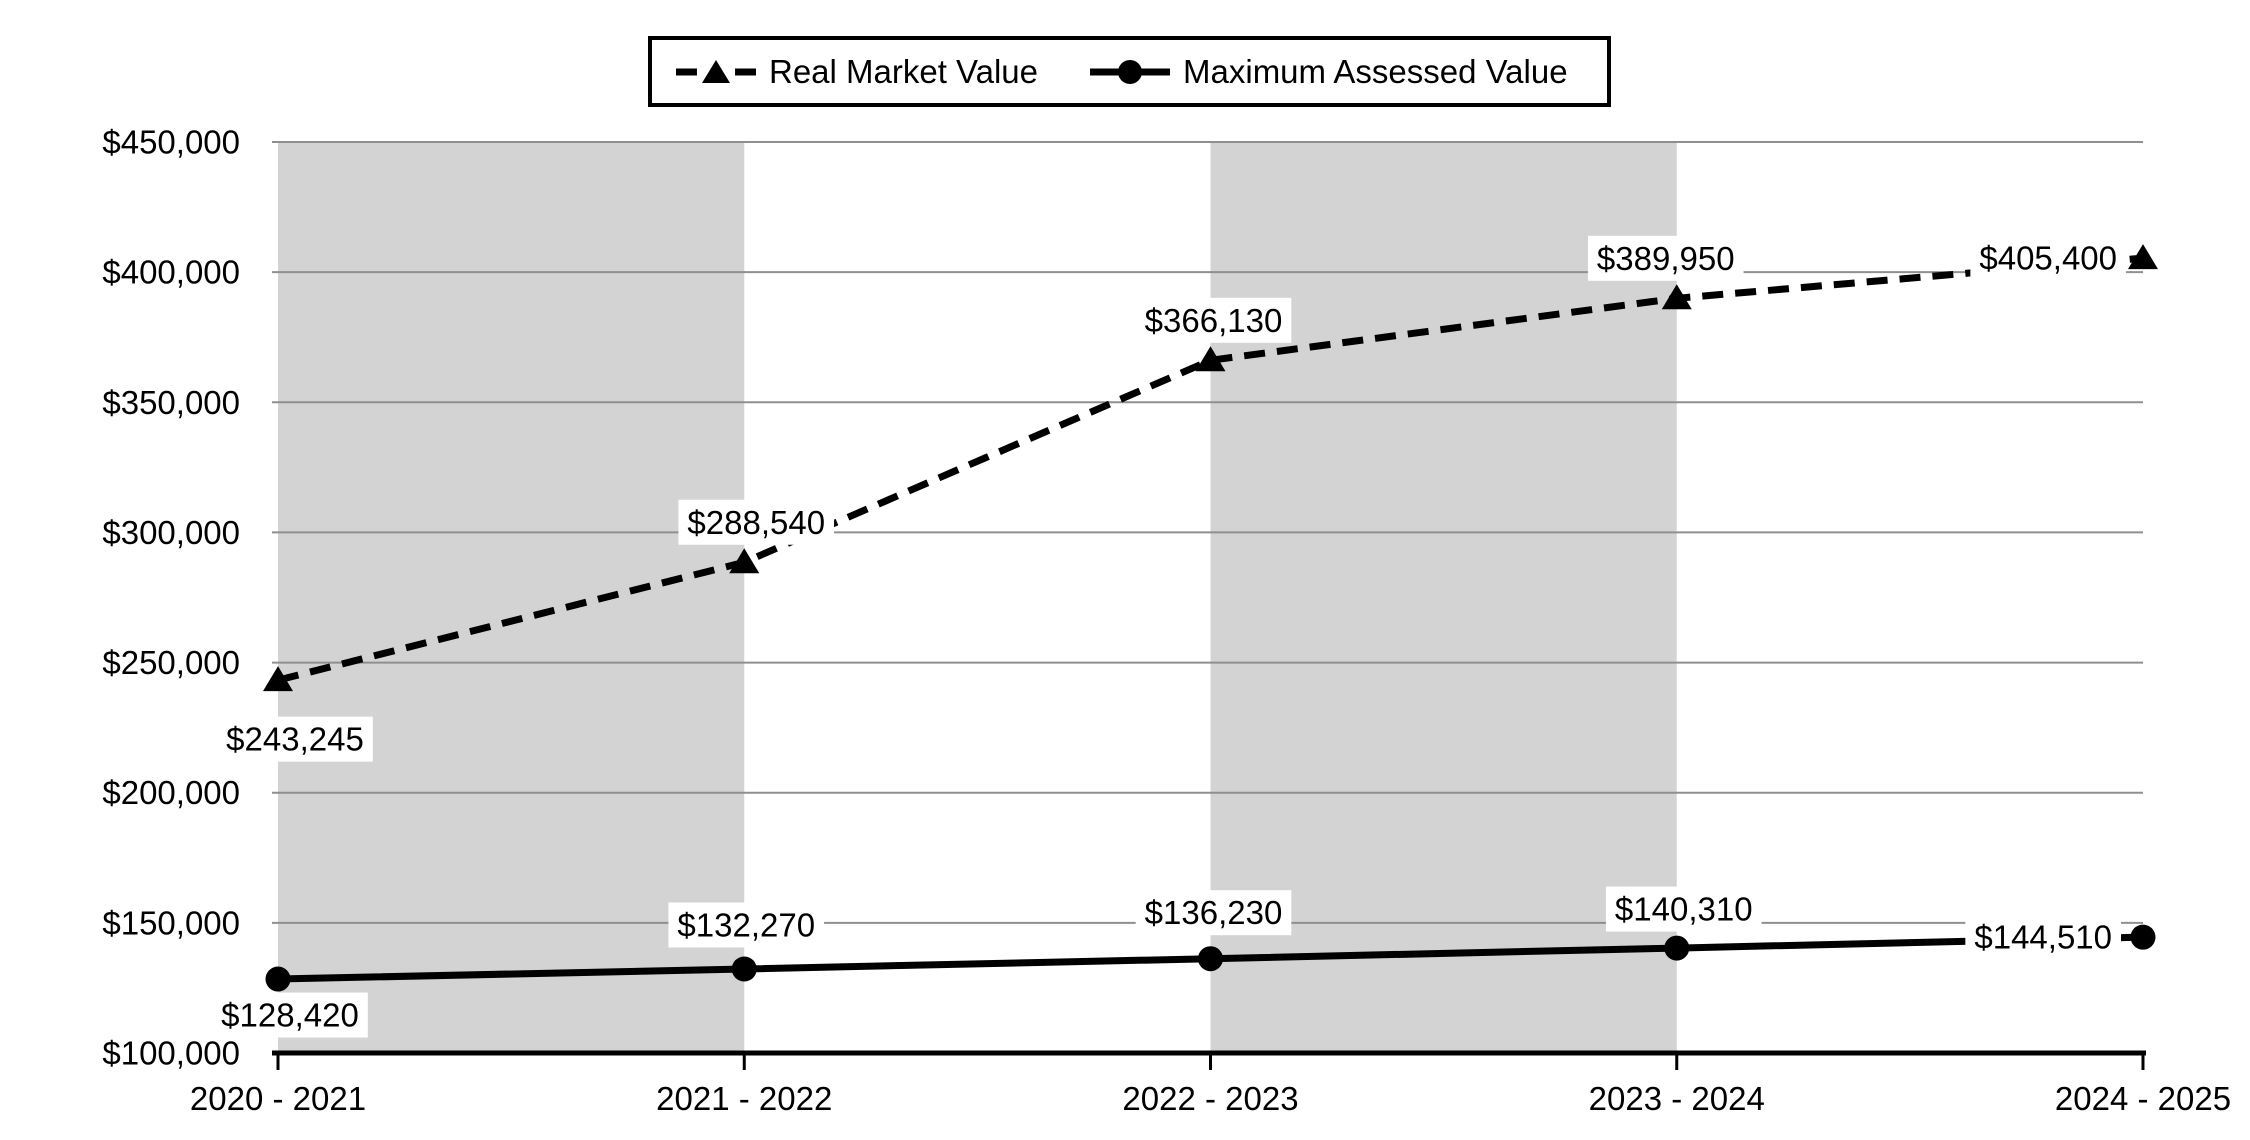 The image size is (2250, 1140). Describe the element at coordinates (2143, 1098) in the screenshot. I see `x-axis-tick-label: 2024 - 2025` at that location.